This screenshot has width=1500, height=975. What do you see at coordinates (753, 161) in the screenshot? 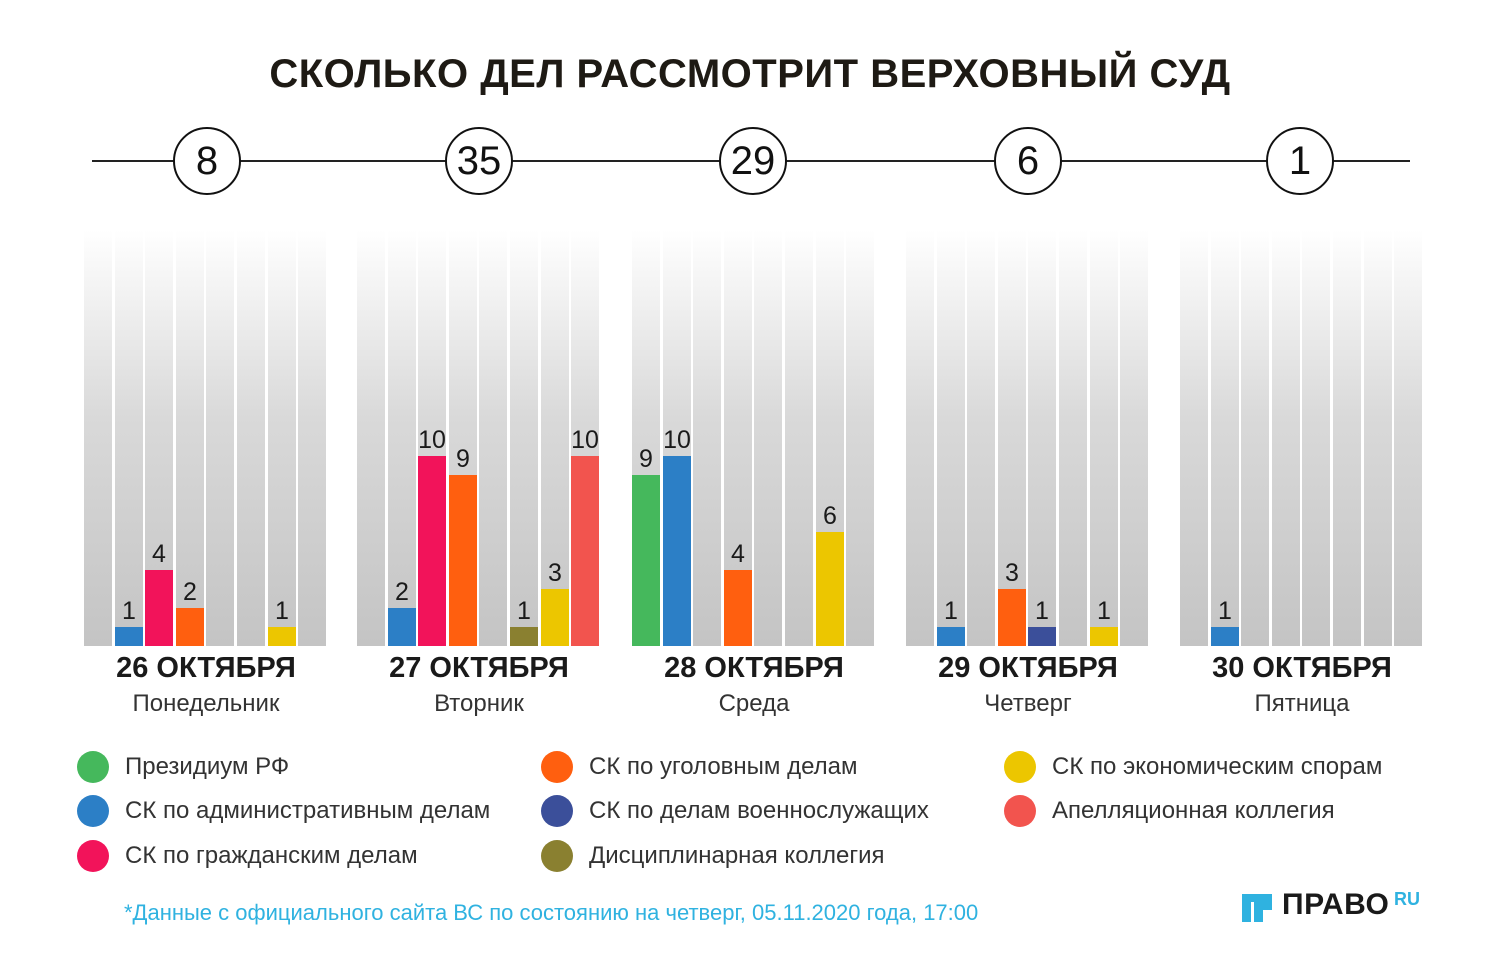
I see `day-total-circle: 29` at bounding box center [753, 161].